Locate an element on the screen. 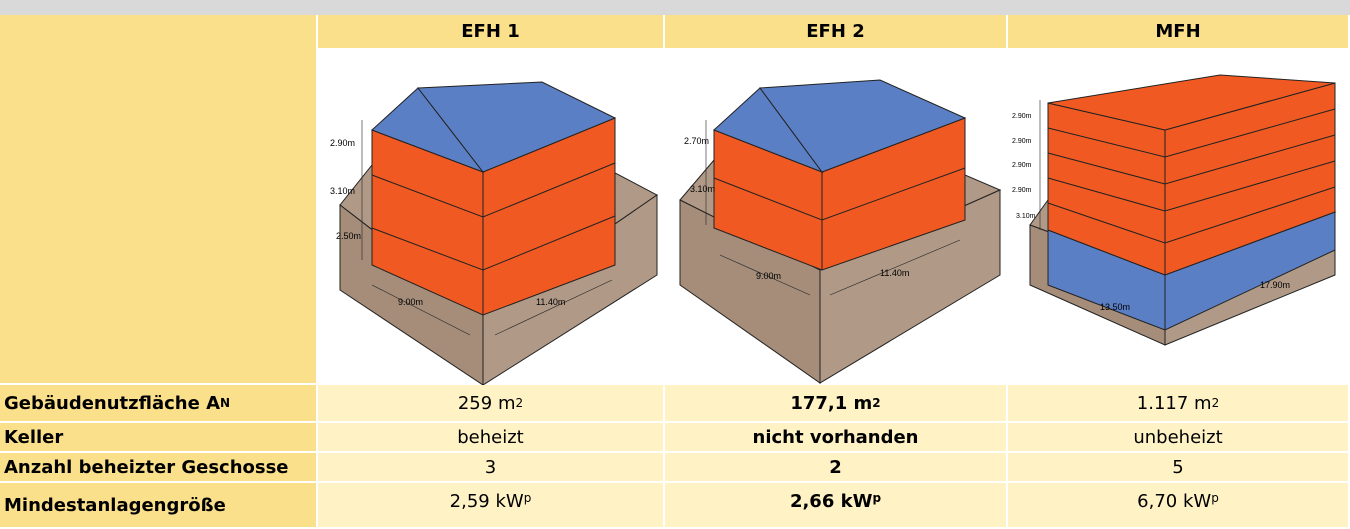  table-cell: 2,59 kW p is located at coordinates (491, 506).